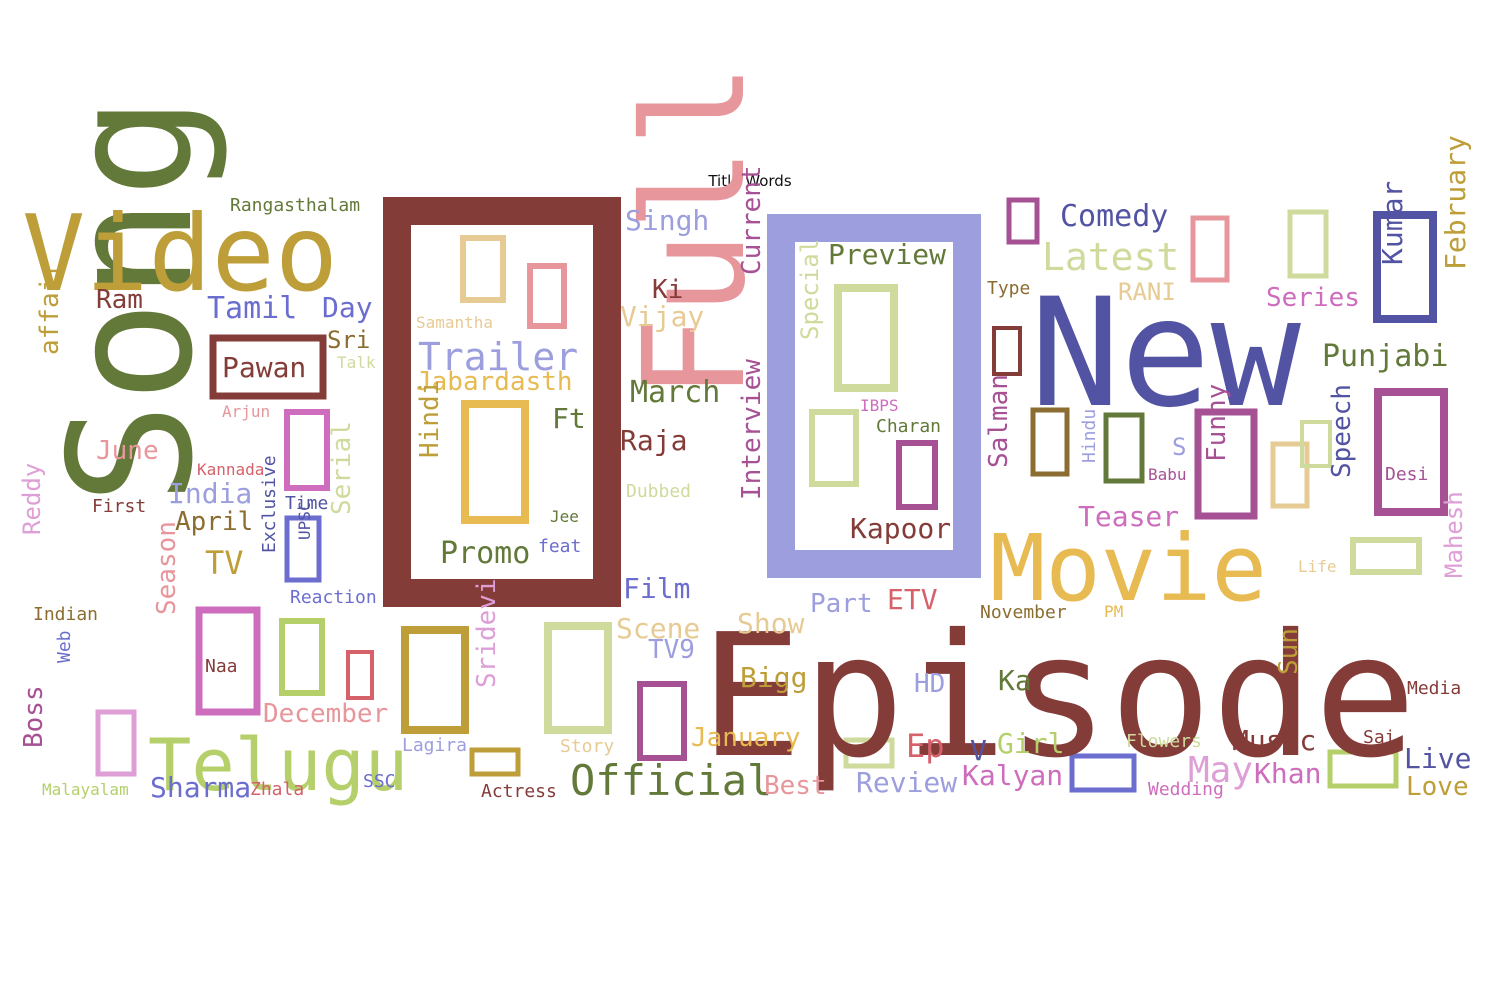 Image resolution: width=1500 pixels, height=1000 pixels. I want to click on cloud-word: Kumar, so click(1392, 223).